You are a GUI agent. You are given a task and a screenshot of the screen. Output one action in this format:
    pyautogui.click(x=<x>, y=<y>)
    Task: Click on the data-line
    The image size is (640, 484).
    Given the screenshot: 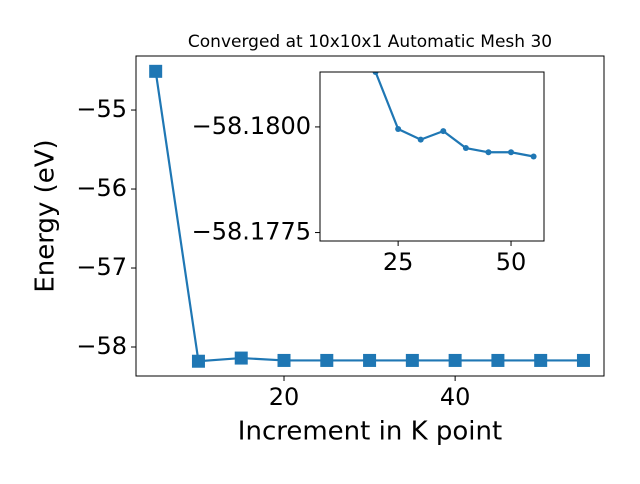 What is the action you would take?
    pyautogui.click(x=454, y=115)
    